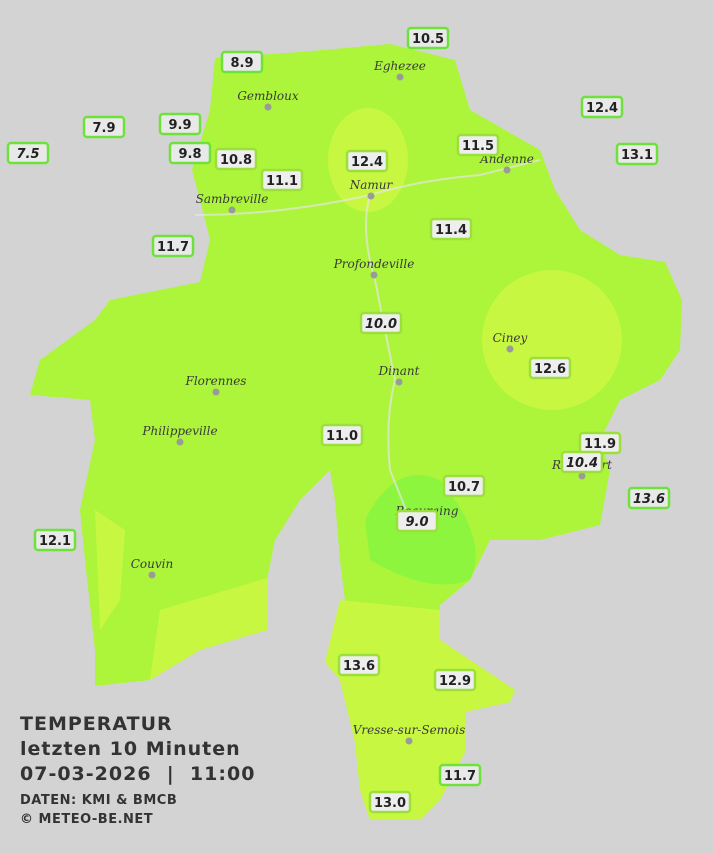 The image size is (713, 853). I want to click on town-name: Dinant, so click(399, 371).